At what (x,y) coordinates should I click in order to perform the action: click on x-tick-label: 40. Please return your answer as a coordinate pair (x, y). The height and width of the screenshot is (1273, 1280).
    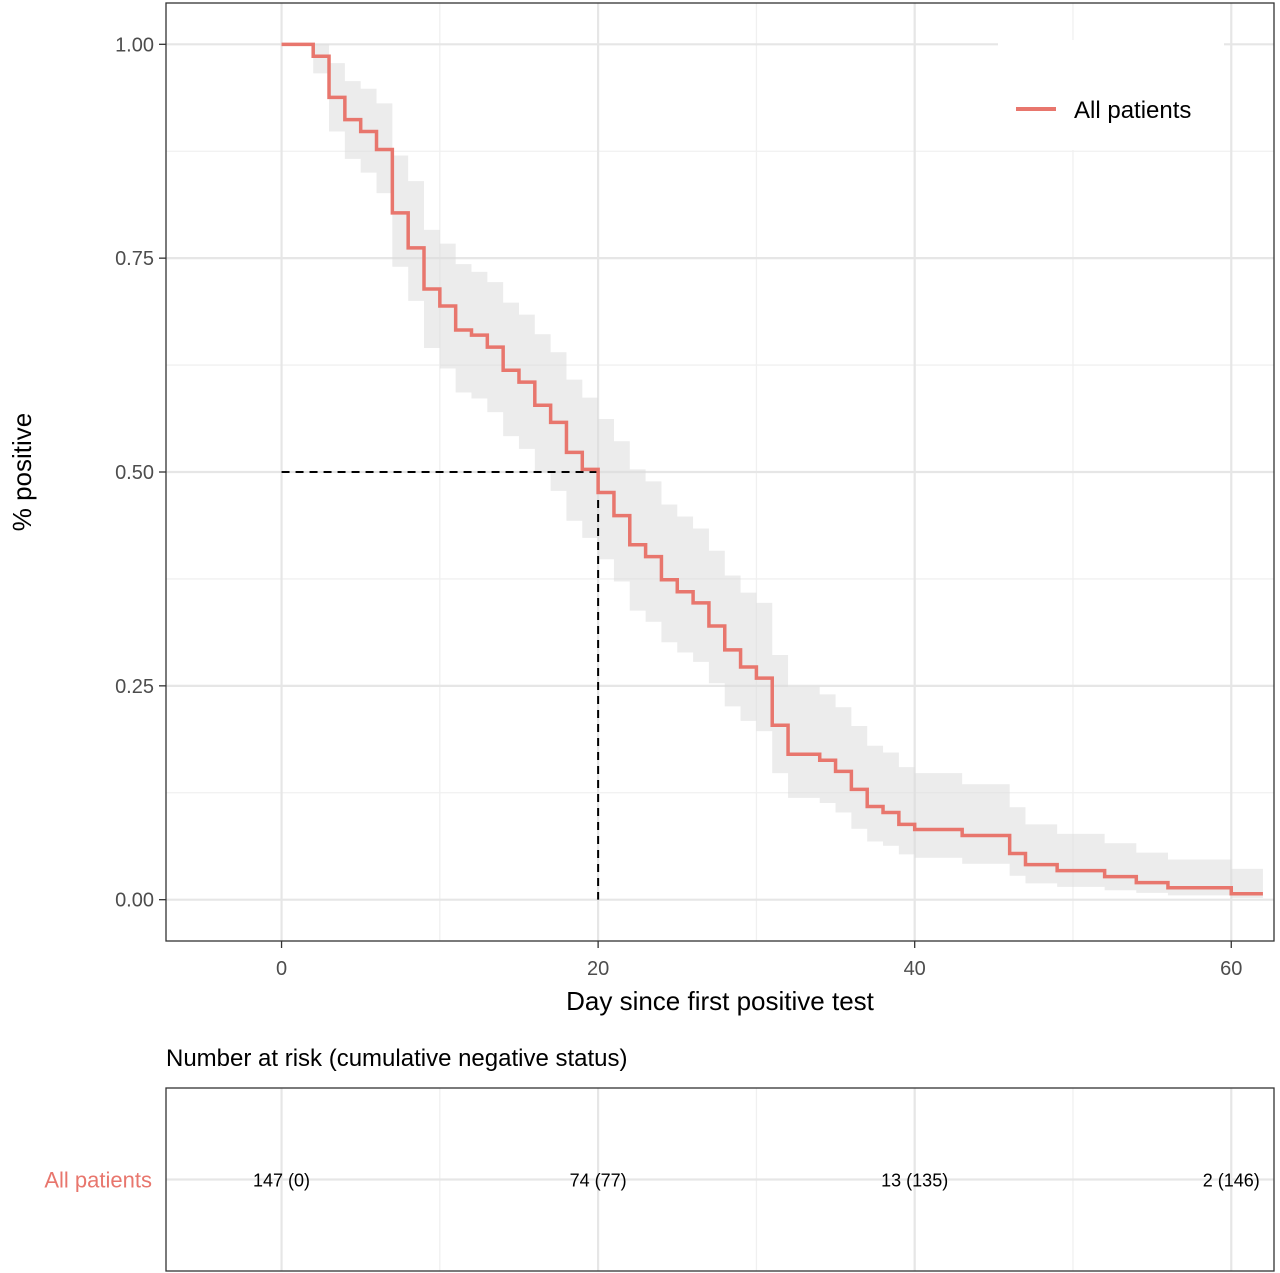
    Looking at the image, I should click on (915, 969).